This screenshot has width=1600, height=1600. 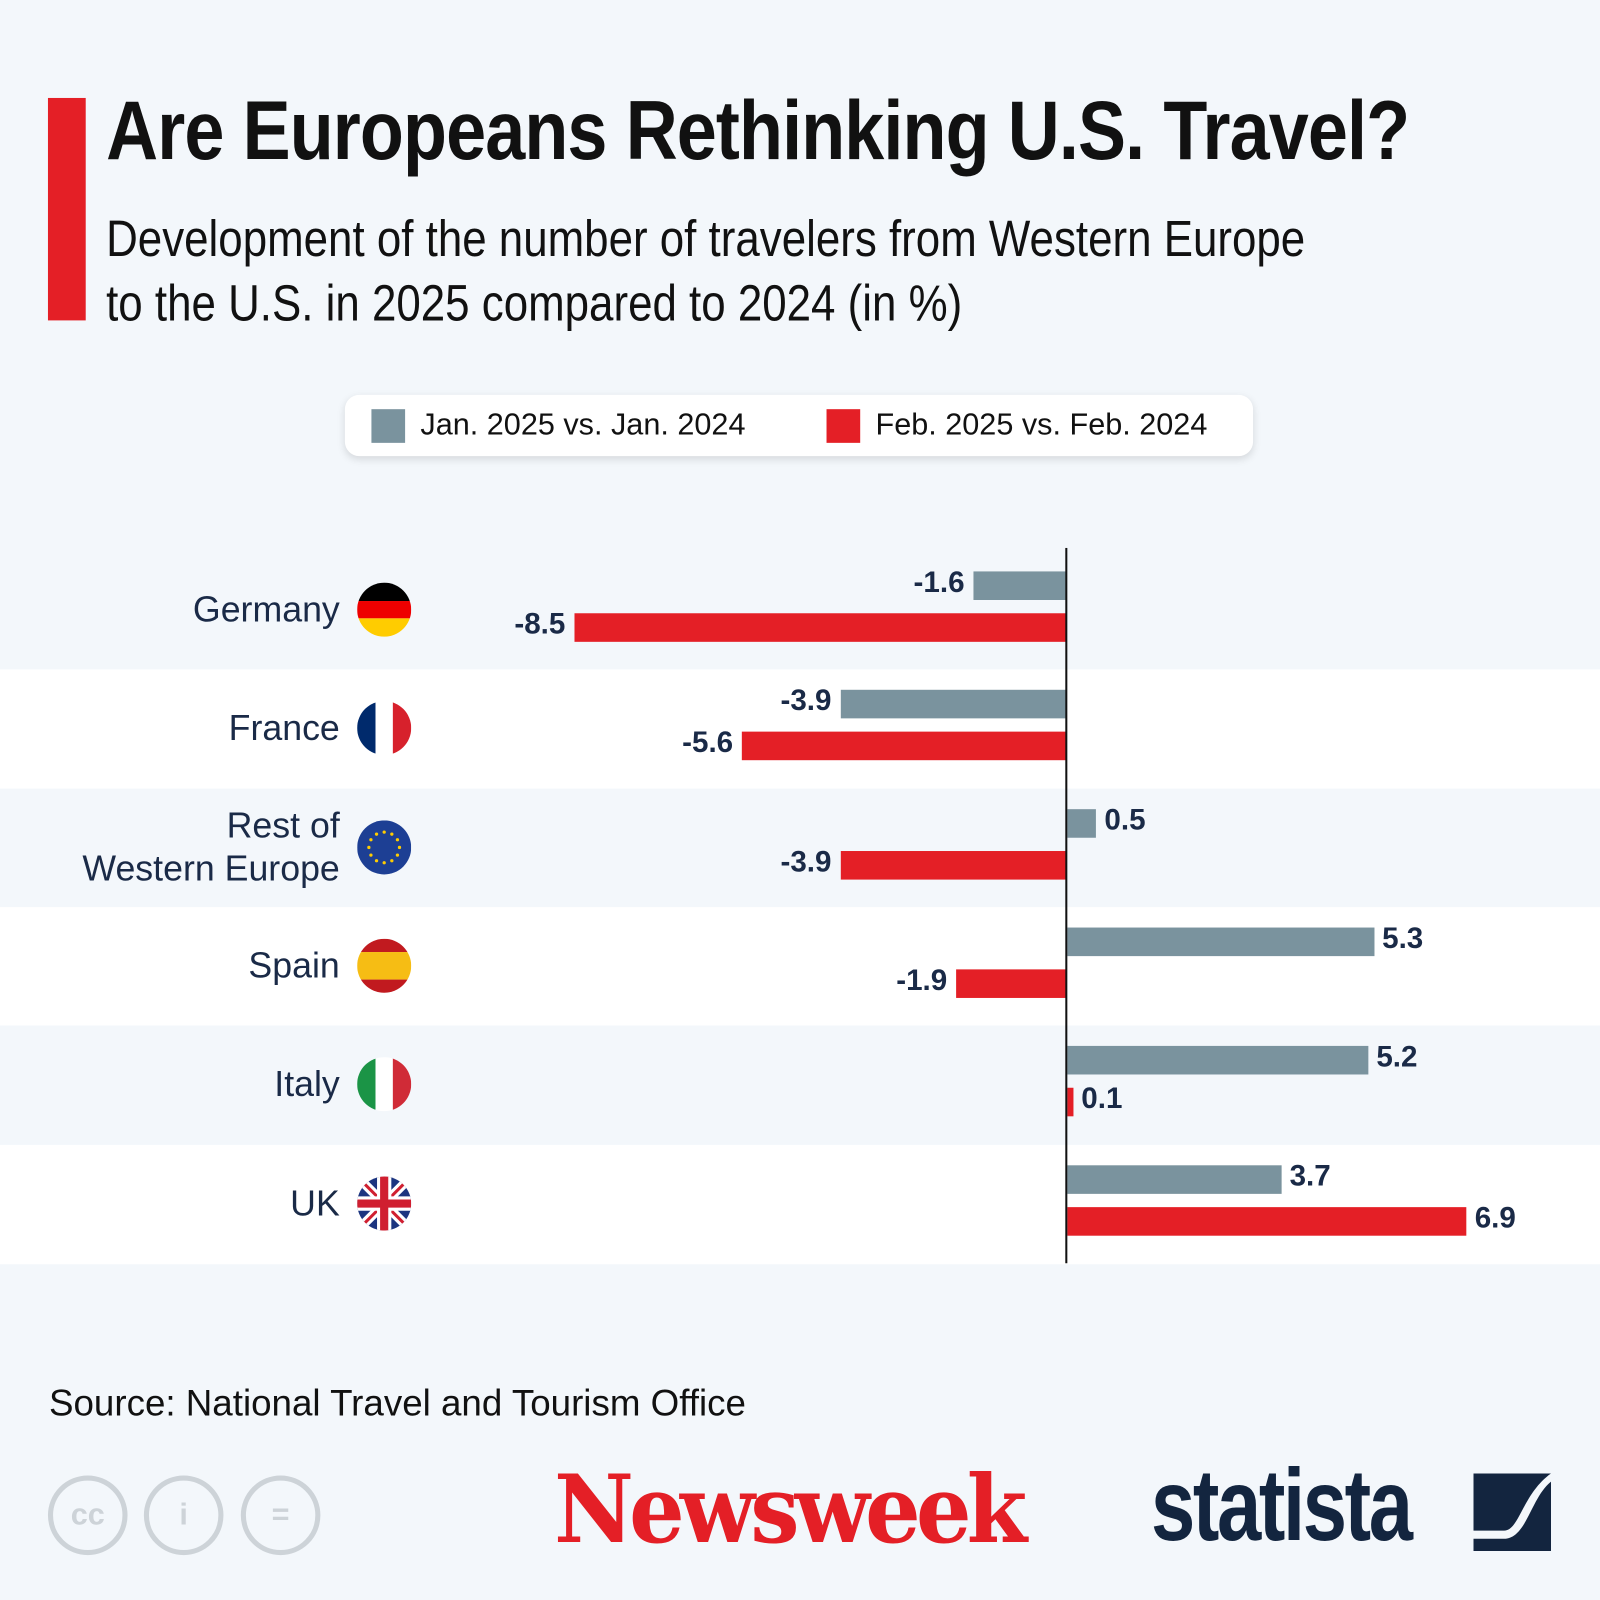 I want to click on attribution-icon: i, so click(x=183, y=1515).